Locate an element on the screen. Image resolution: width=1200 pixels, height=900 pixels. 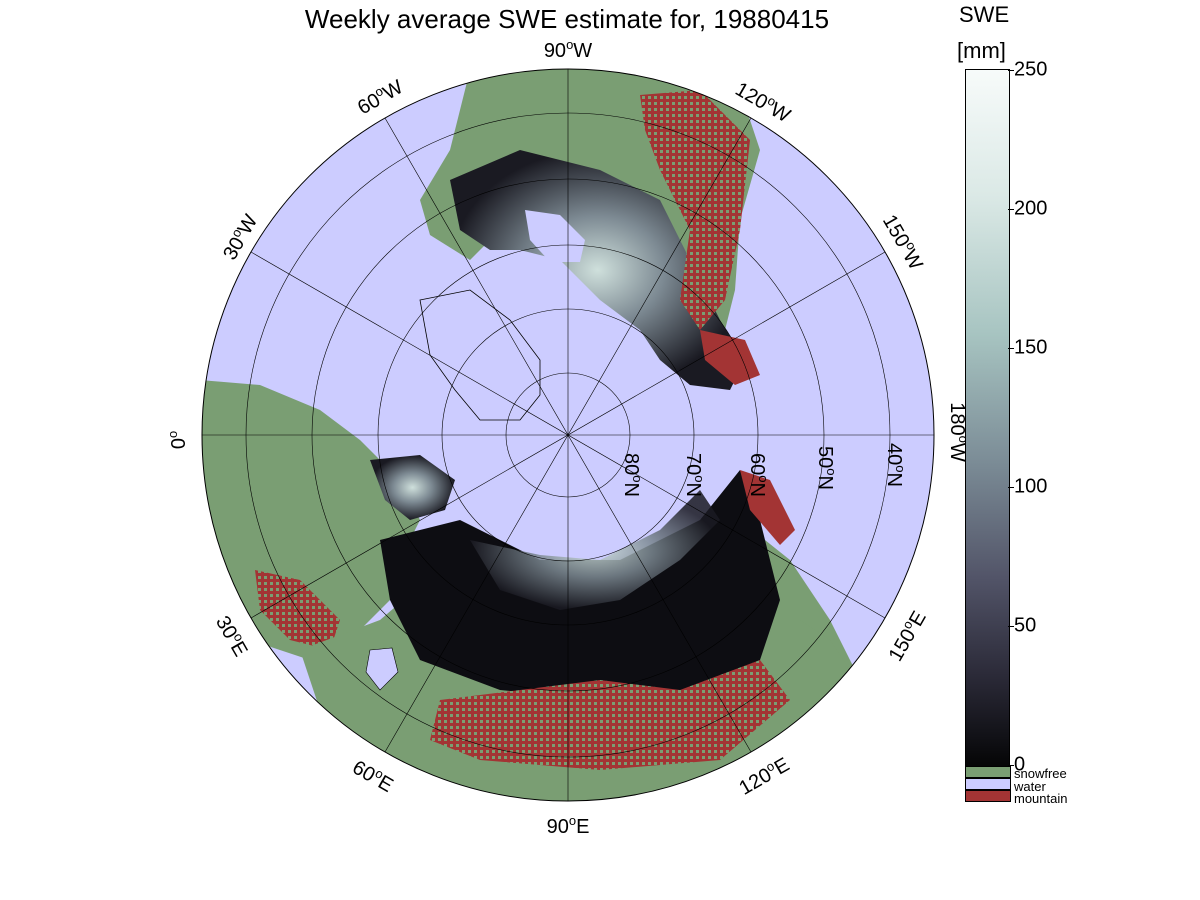
lat-label-60n: 60oN is located at coordinates (758, 475).